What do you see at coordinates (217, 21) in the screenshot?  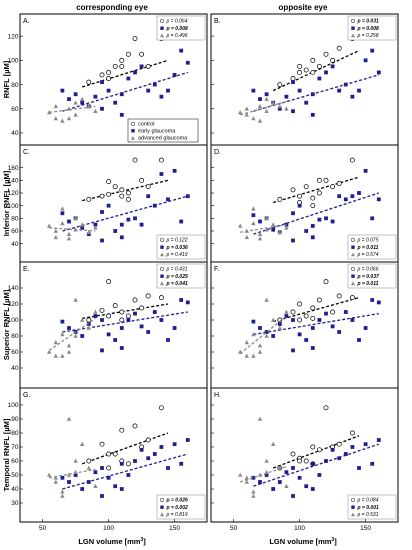 I see `panel-label: B.` at bounding box center [217, 21].